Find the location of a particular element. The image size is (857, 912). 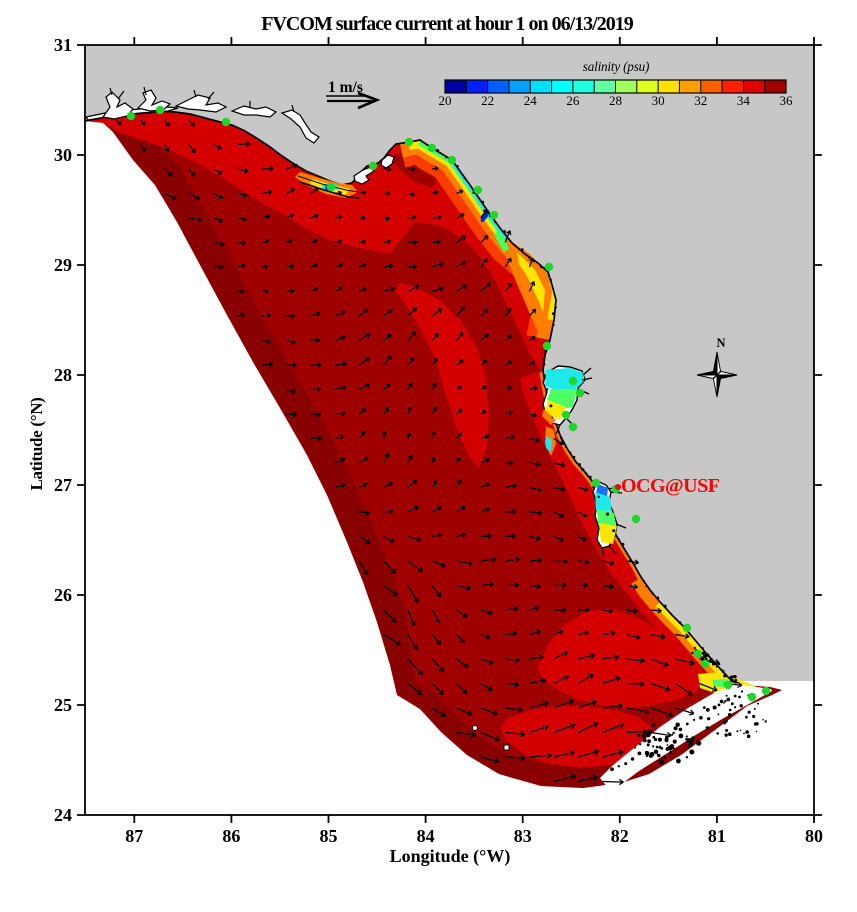

svg-text: 87 is located at coordinates (134, 836).